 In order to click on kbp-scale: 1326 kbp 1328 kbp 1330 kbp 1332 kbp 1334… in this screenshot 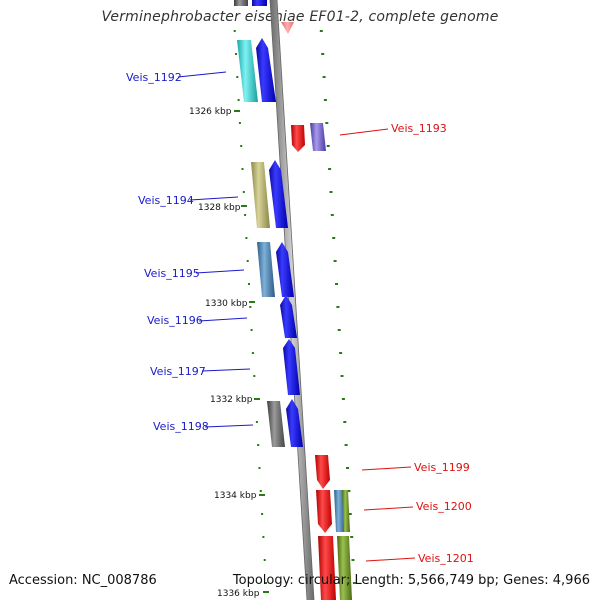, I will do `click(229, 353)`.